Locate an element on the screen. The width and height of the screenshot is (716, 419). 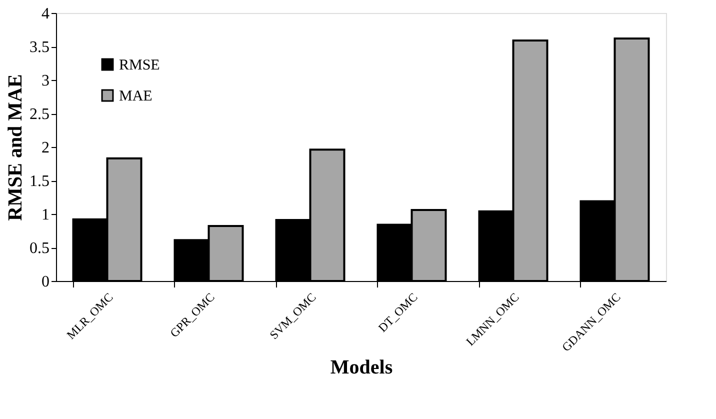
y-tick-label: 2 is located at coordinates (46, 148).